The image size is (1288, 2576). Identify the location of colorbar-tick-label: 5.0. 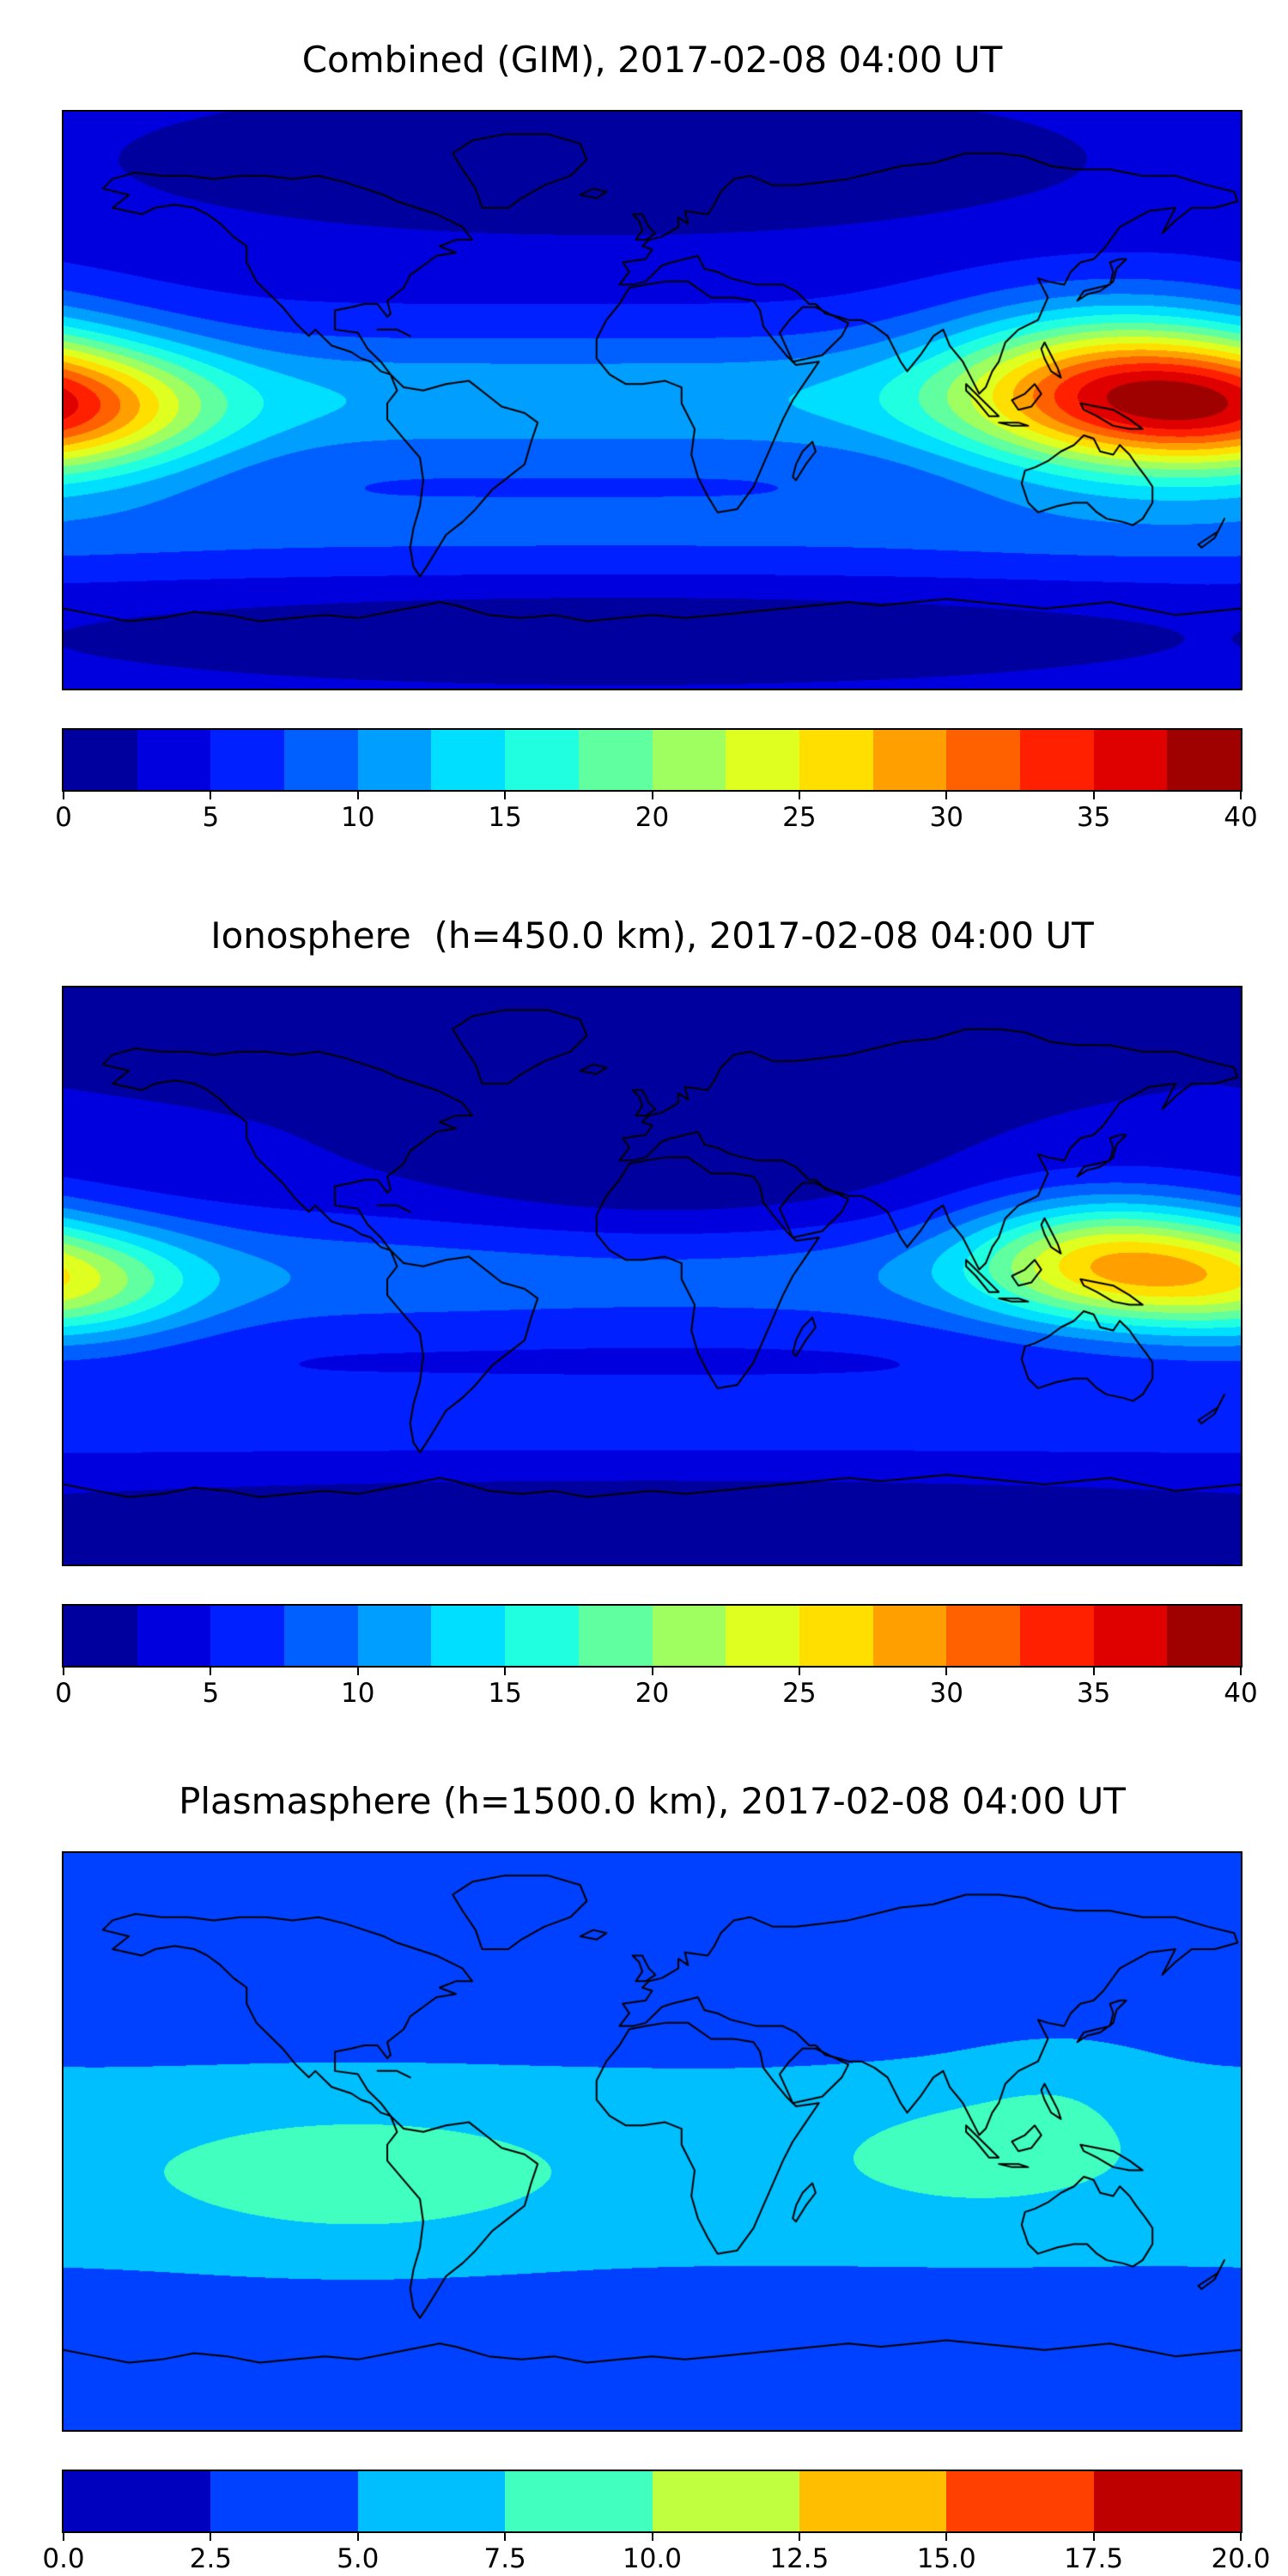
(358, 2558).